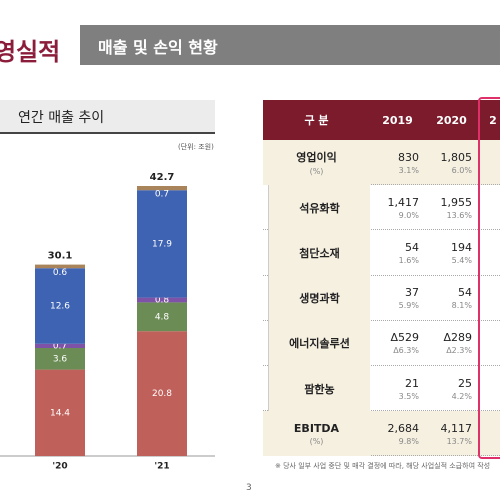  I want to click on value: 2,684, so click(403, 428).